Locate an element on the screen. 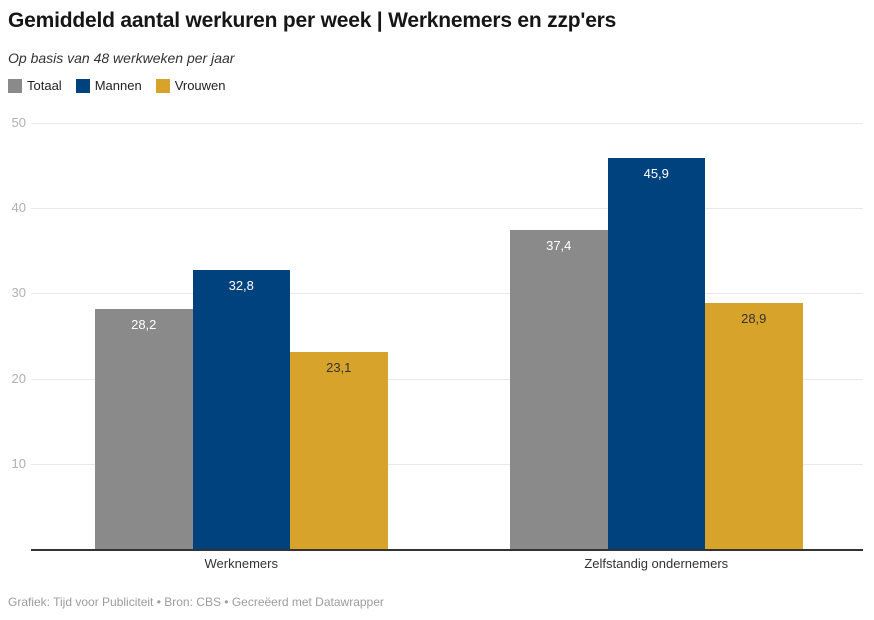  legend-label: Vrouwen is located at coordinates (200, 85).